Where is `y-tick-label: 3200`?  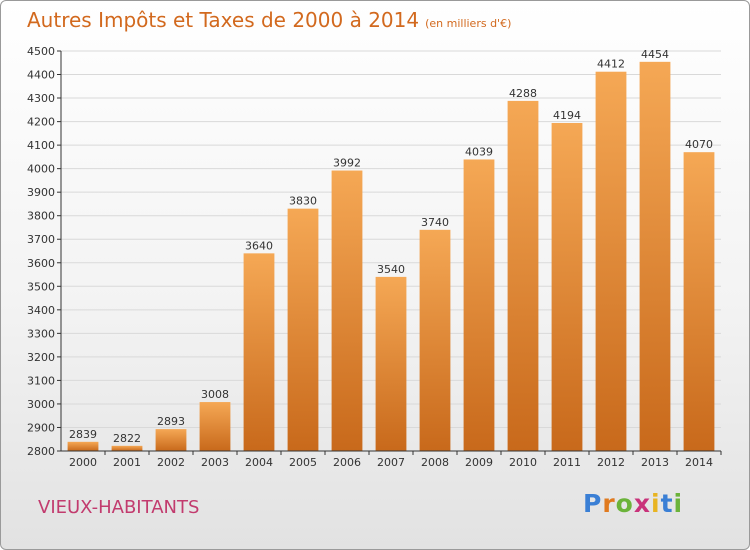
y-tick-label: 3200 is located at coordinates (41, 357).